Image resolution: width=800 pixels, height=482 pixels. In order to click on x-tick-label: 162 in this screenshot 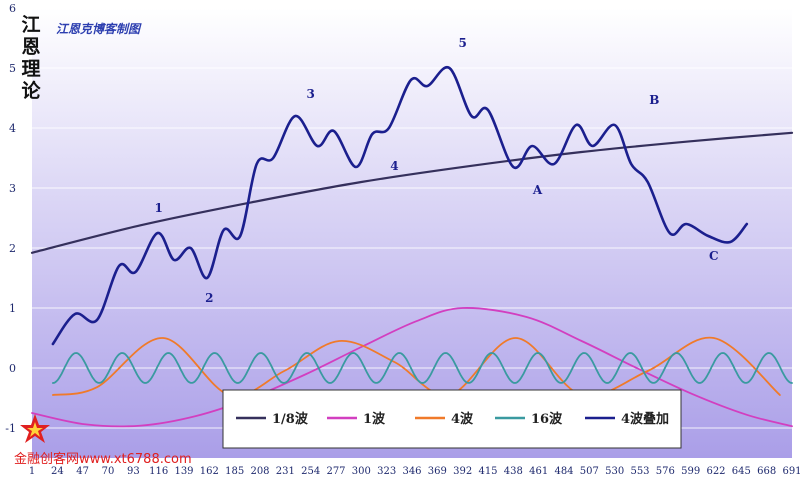, I will do `click(209, 471)`.